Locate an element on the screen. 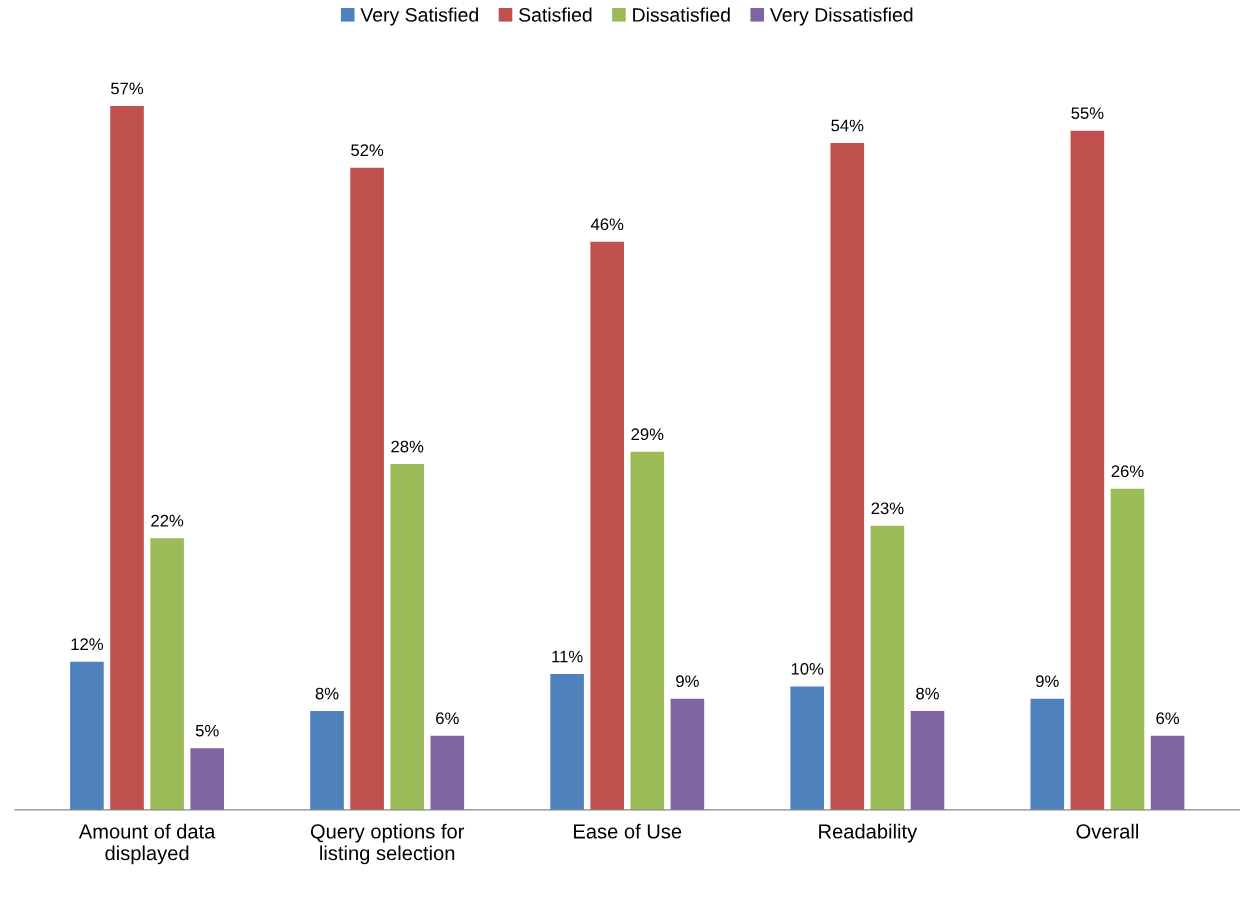 The image size is (1252, 910). x-tick-label: Ease of Use is located at coordinates (628, 831).